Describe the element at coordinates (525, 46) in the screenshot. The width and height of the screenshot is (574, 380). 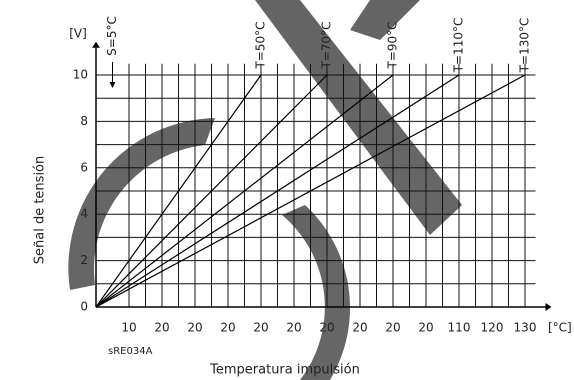
I see `series-label: T=130°C` at that location.